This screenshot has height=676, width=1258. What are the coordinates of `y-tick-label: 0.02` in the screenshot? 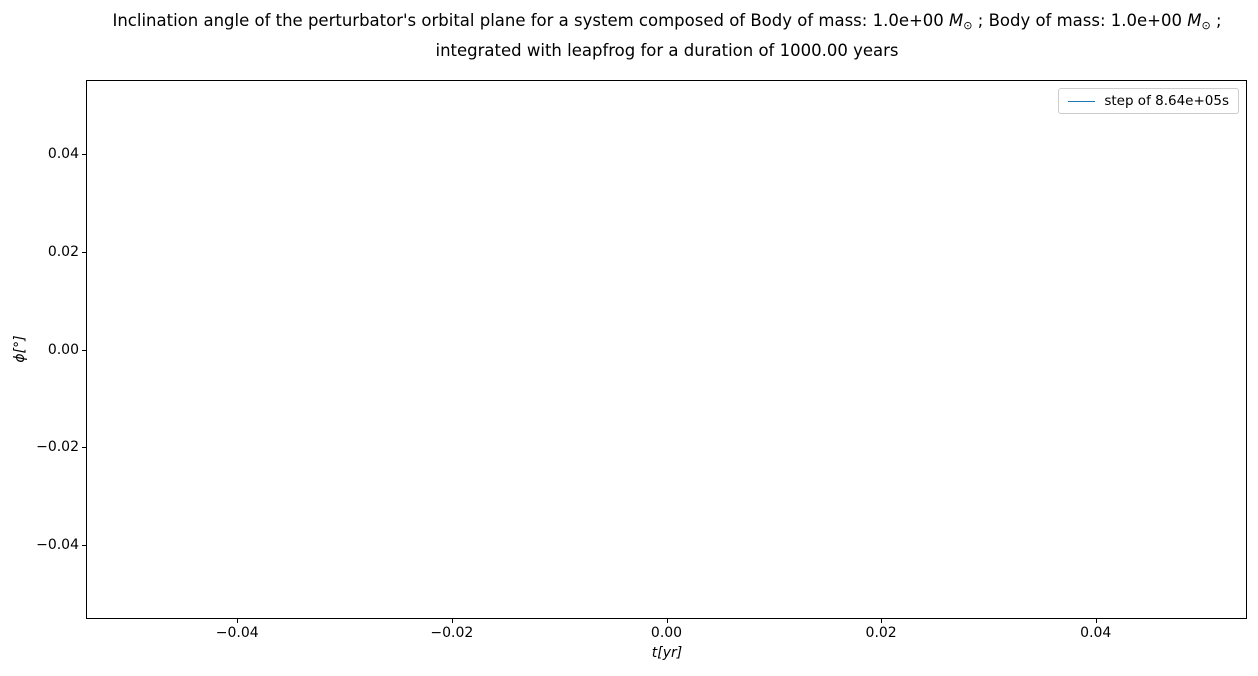 It's located at (63, 251).